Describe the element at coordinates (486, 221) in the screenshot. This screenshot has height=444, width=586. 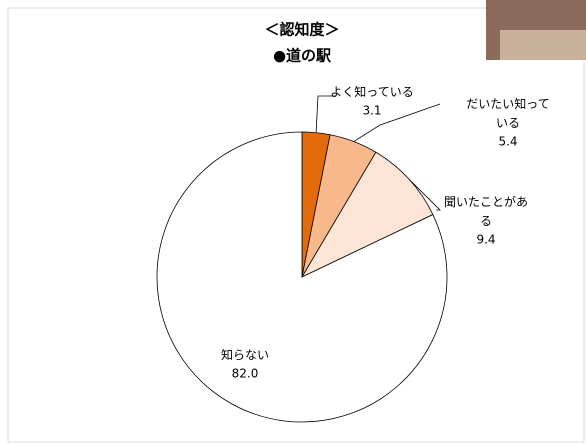
I see `label-line: る` at that location.